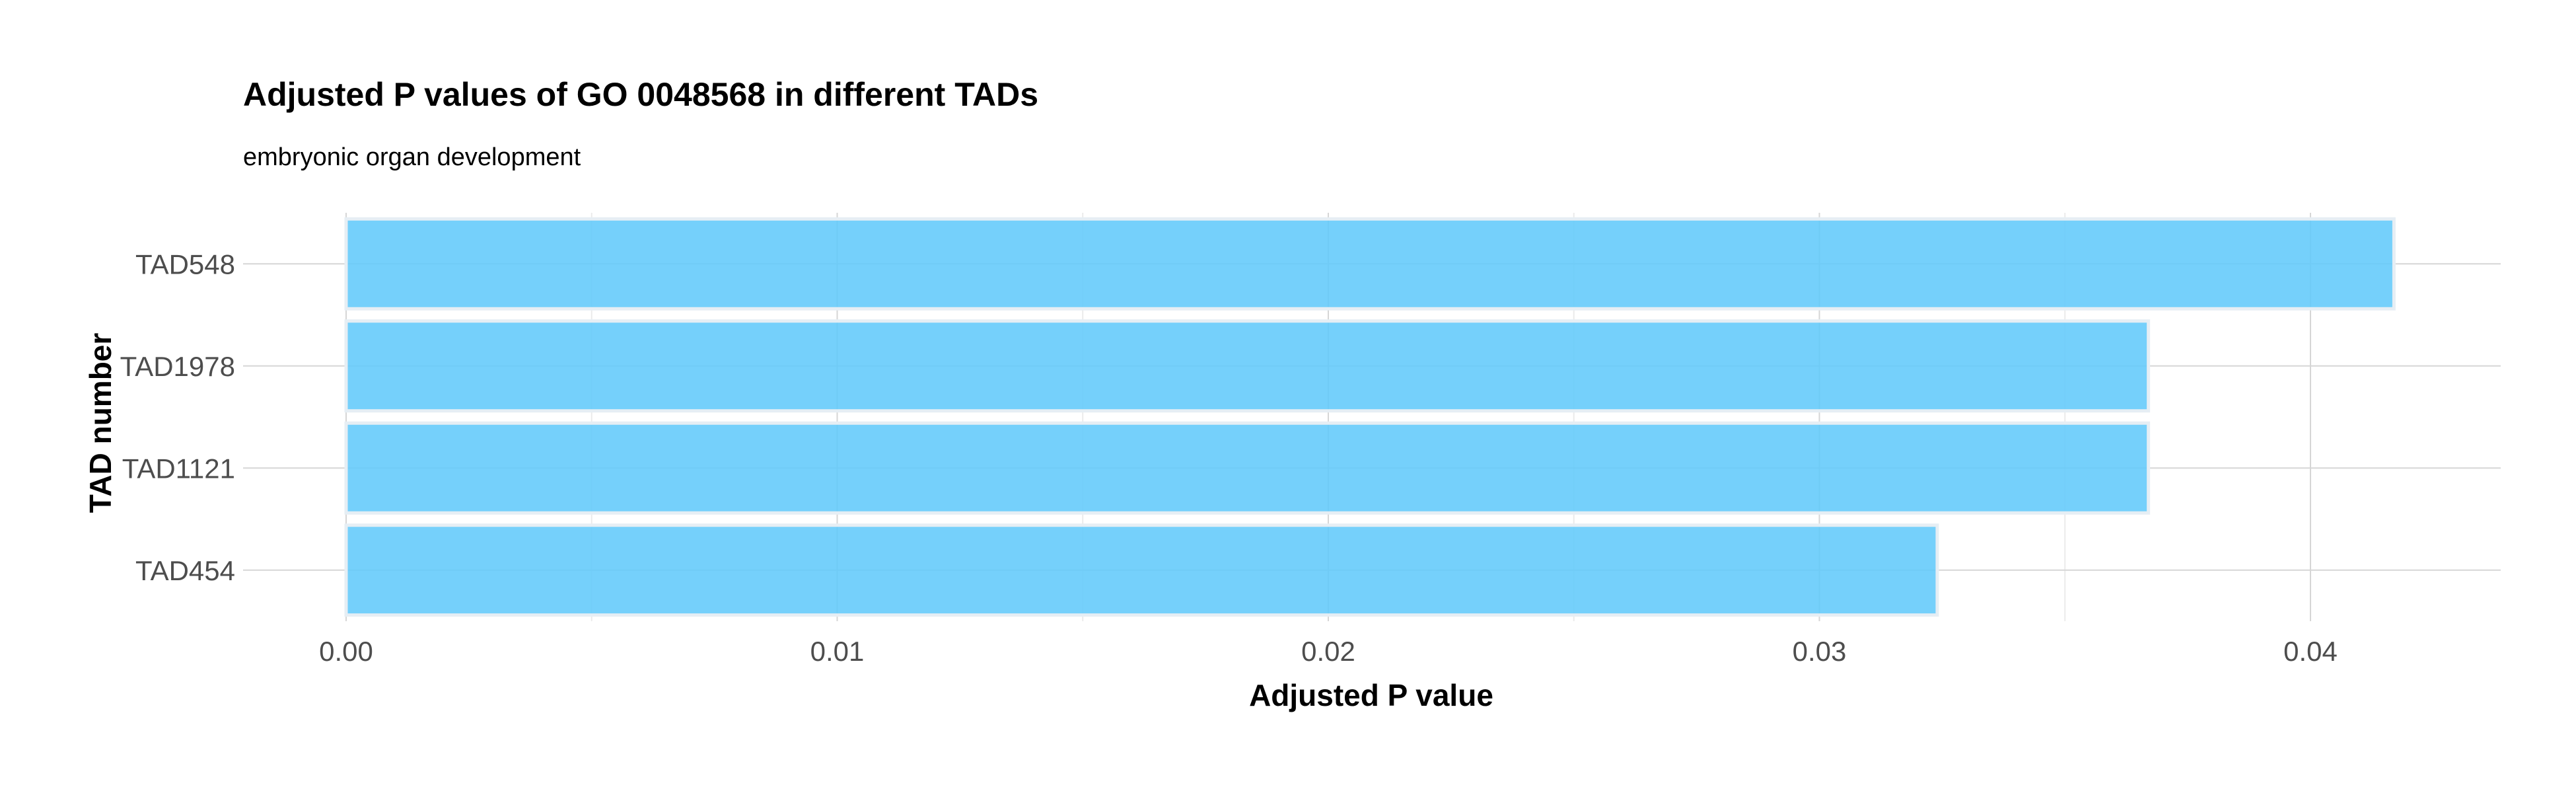  I want to click on y-tick-label: TAD1121, so click(179, 468).